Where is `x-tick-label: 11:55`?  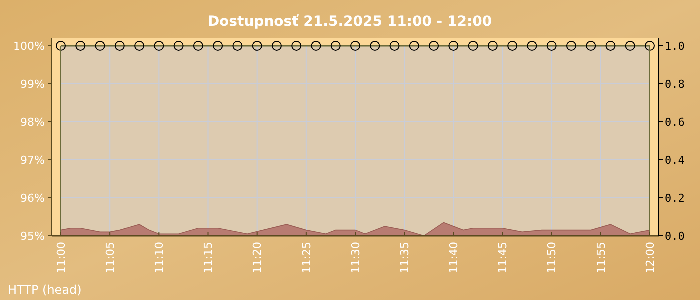
x-tick-label: 11:55 is located at coordinates (601, 258).